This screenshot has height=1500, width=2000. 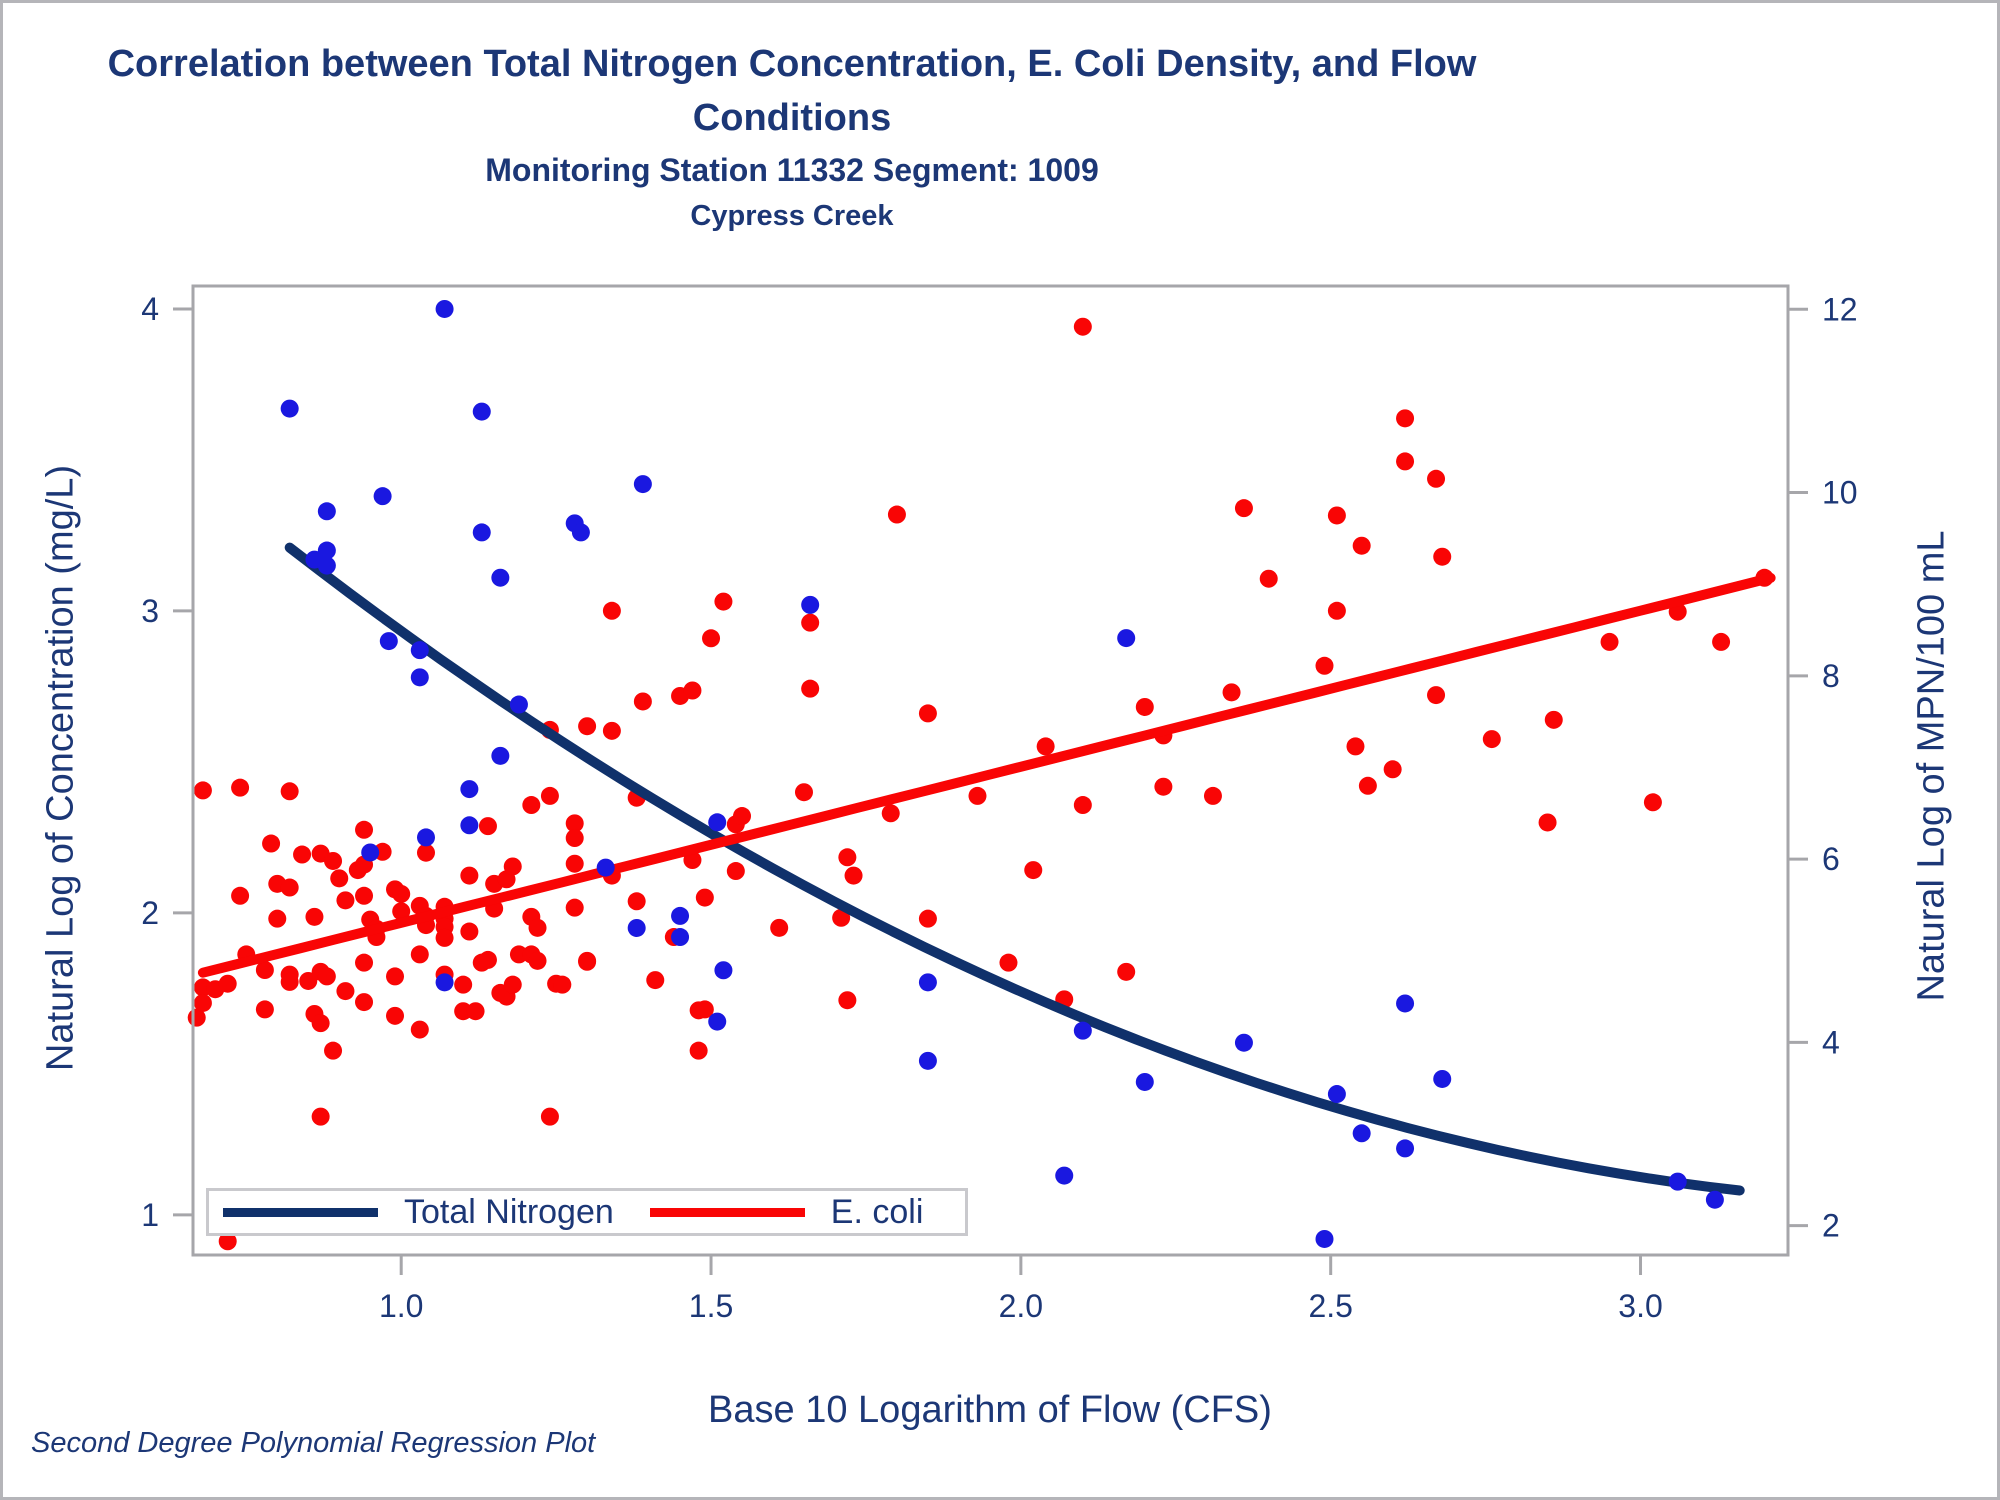 What do you see at coordinates (60, 768) in the screenshot?
I see `y-axis-label-left: Natural Log of Concentration (mg/L)` at bounding box center [60, 768].